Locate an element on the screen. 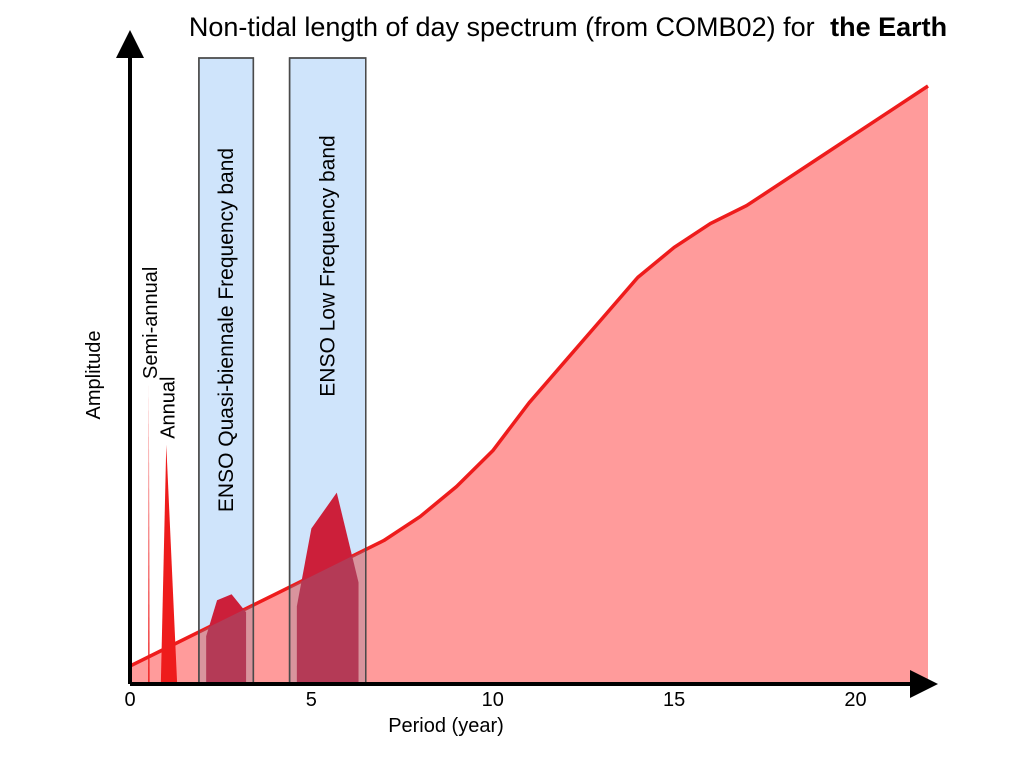 The height and width of the screenshot is (768, 1024). peak-label-annual: Annual is located at coordinates (168, 408).